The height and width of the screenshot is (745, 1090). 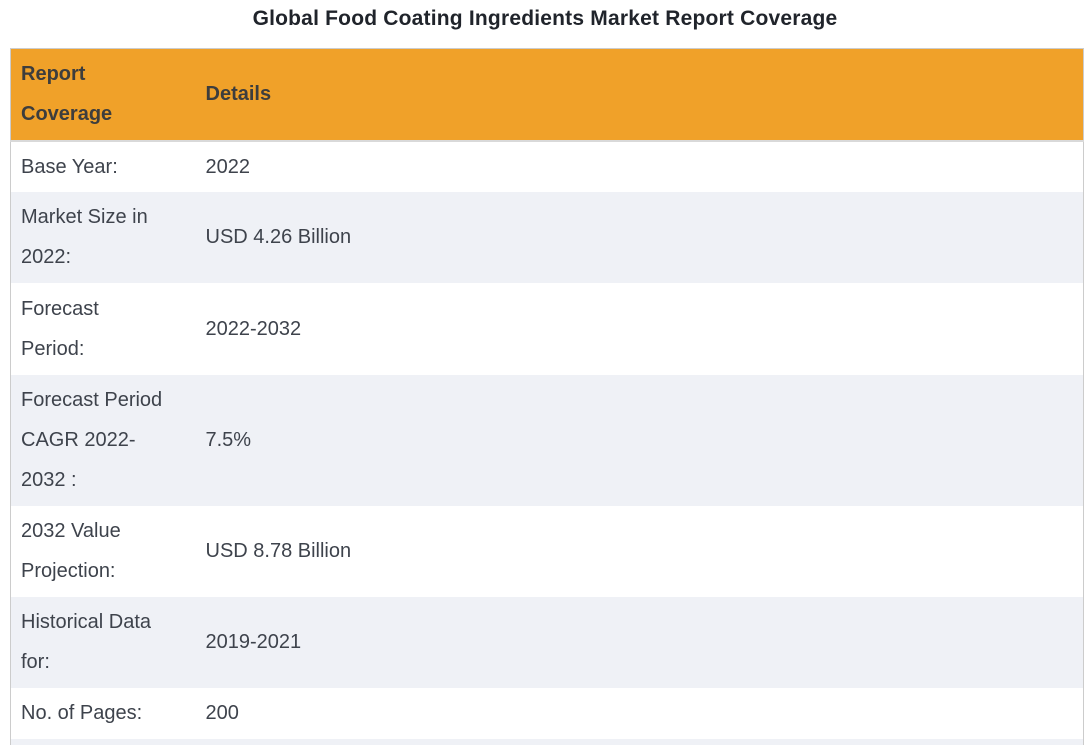 I want to click on row-value: USD 4.26 Billion, so click(x=278, y=237).